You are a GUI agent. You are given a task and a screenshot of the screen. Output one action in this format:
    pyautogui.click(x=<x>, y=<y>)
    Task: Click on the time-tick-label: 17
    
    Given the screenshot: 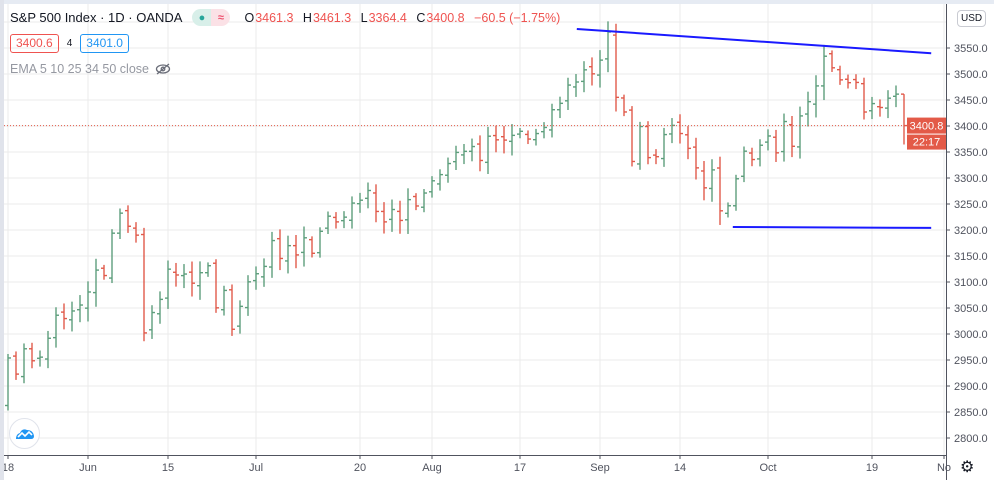 What is the action you would take?
    pyautogui.click(x=520, y=468)
    